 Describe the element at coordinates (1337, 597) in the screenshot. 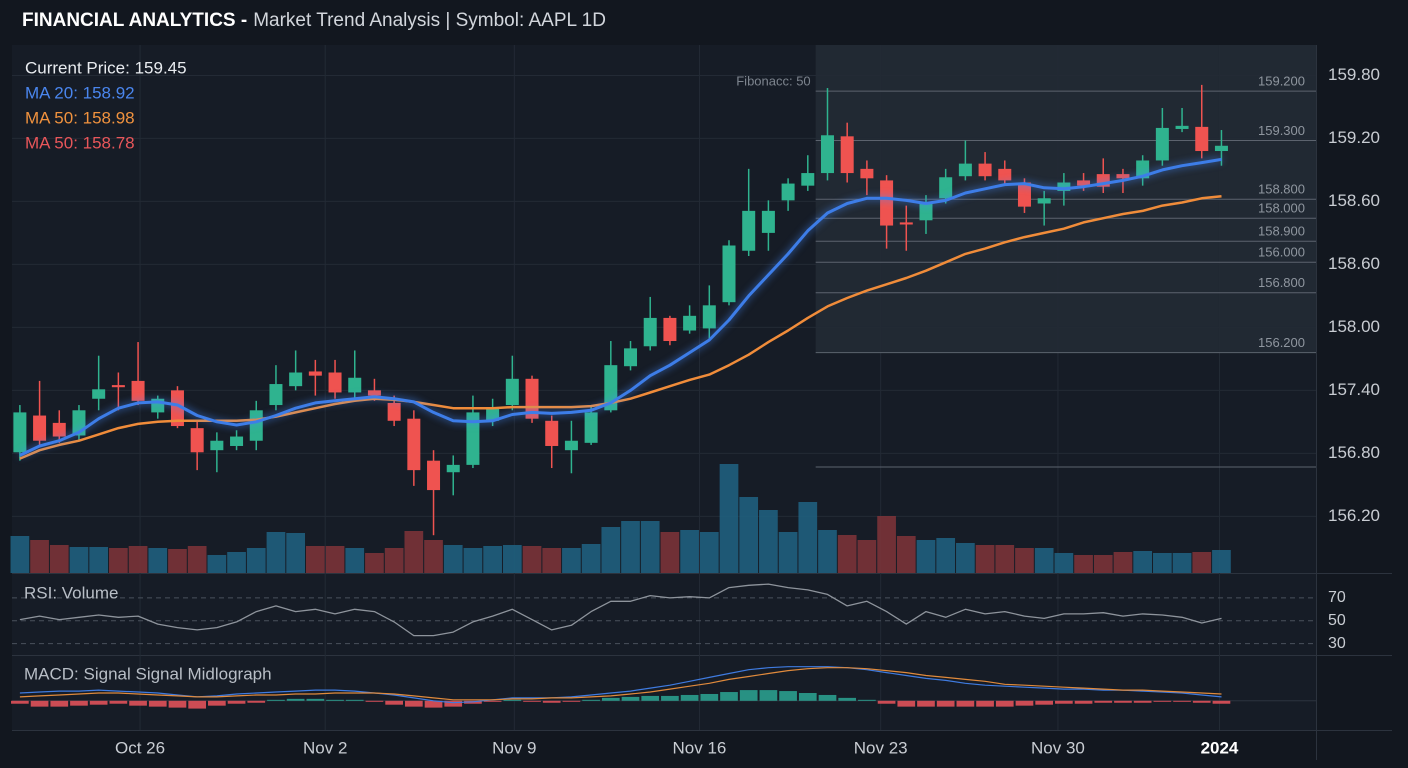

I see `rsi-tick-label: 70` at that location.